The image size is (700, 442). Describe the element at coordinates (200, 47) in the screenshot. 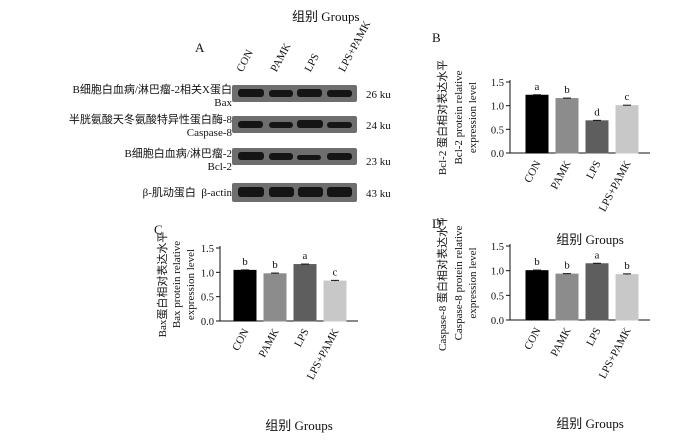

I see `panel-a-letter: A` at that location.